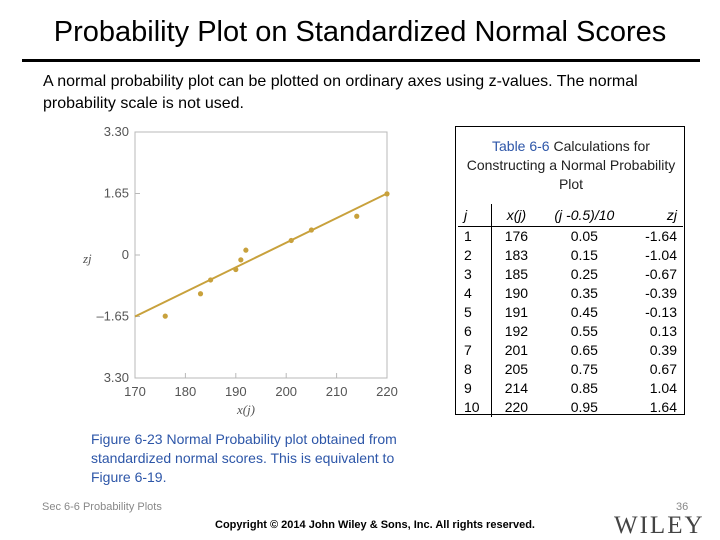 The image size is (720, 540). Describe the element at coordinates (112, 316) in the screenshot. I see `y-tick-label: –1.65` at that location.